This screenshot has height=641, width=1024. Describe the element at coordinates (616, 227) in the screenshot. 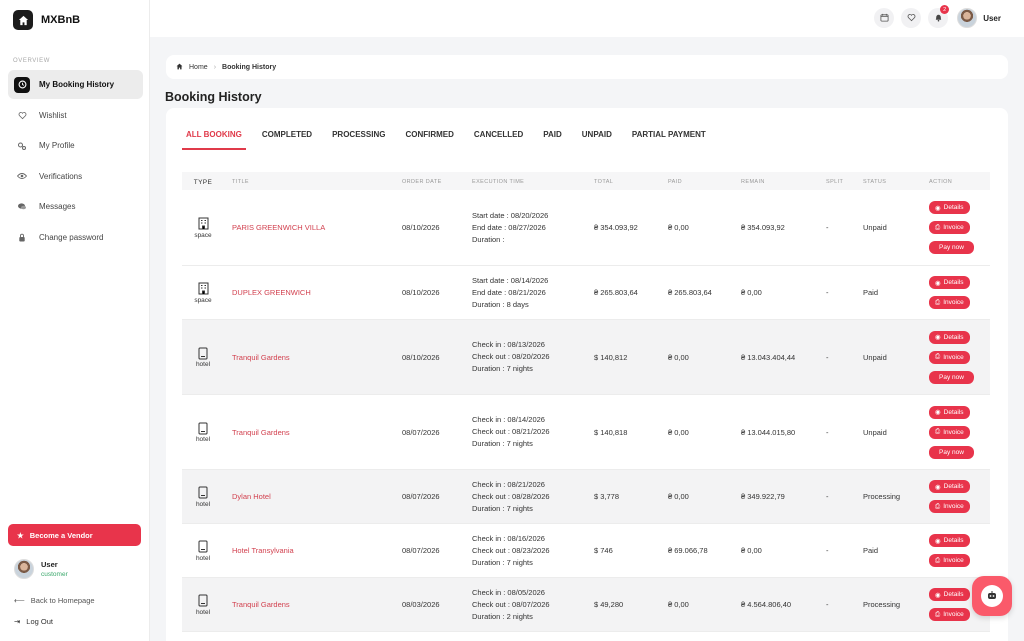

I see `total-value: ₴ 354.093,92` at that location.